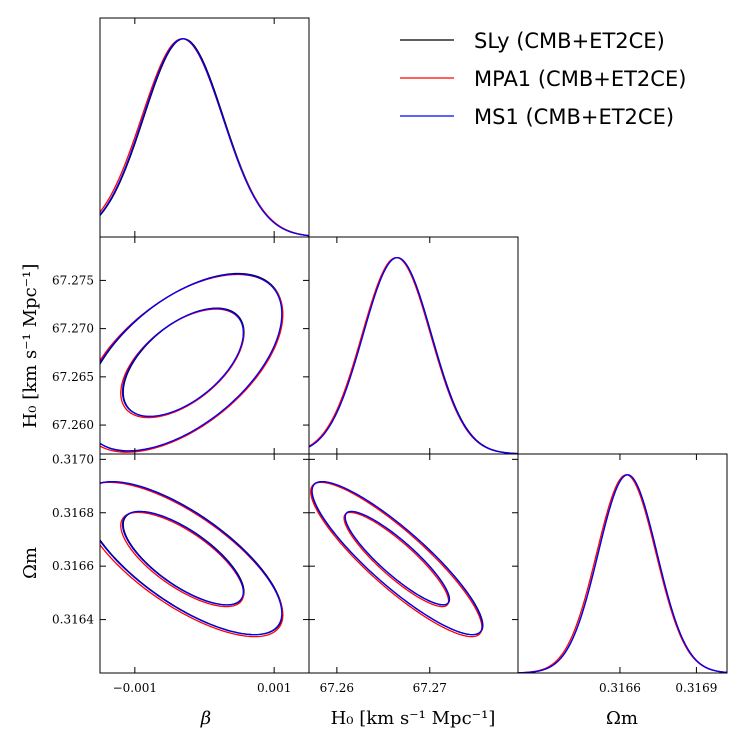 Image resolution: width=747 pixels, height=747 pixels. What do you see at coordinates (30, 563) in the screenshot?
I see `y-axis-label-om: Ωm` at bounding box center [30, 563].